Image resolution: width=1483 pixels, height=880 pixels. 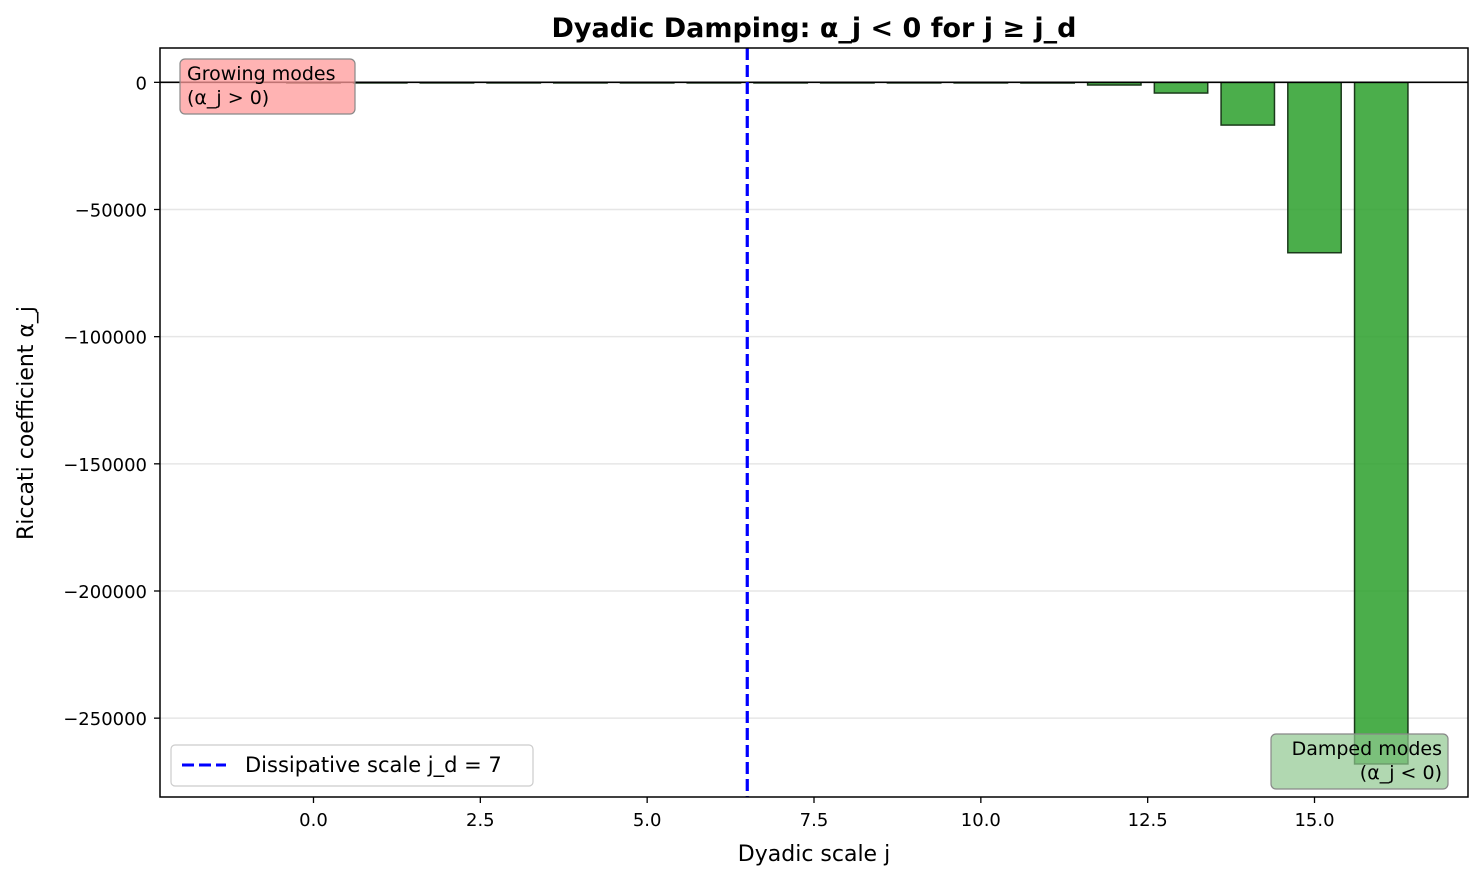 I want to click on annotation-damped-box, so click(x=1359, y=761).